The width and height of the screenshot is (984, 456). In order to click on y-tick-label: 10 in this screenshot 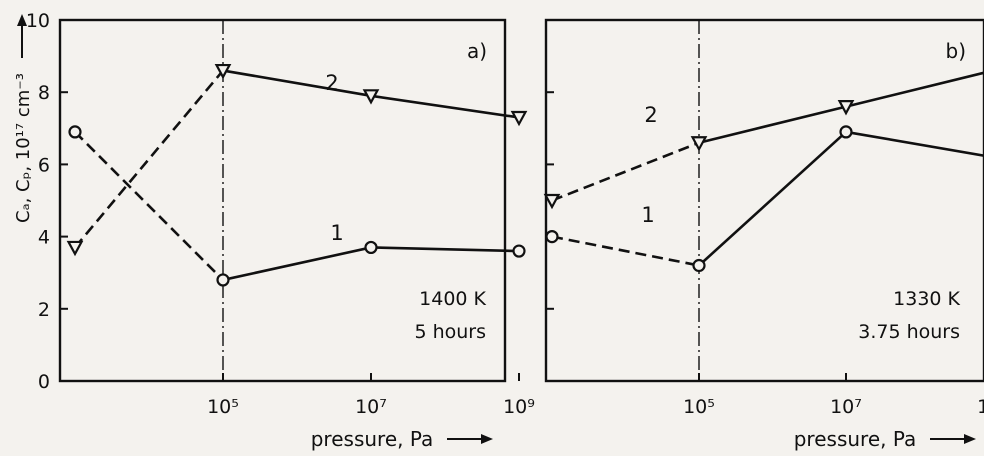, I will do `click(38, 21)`.